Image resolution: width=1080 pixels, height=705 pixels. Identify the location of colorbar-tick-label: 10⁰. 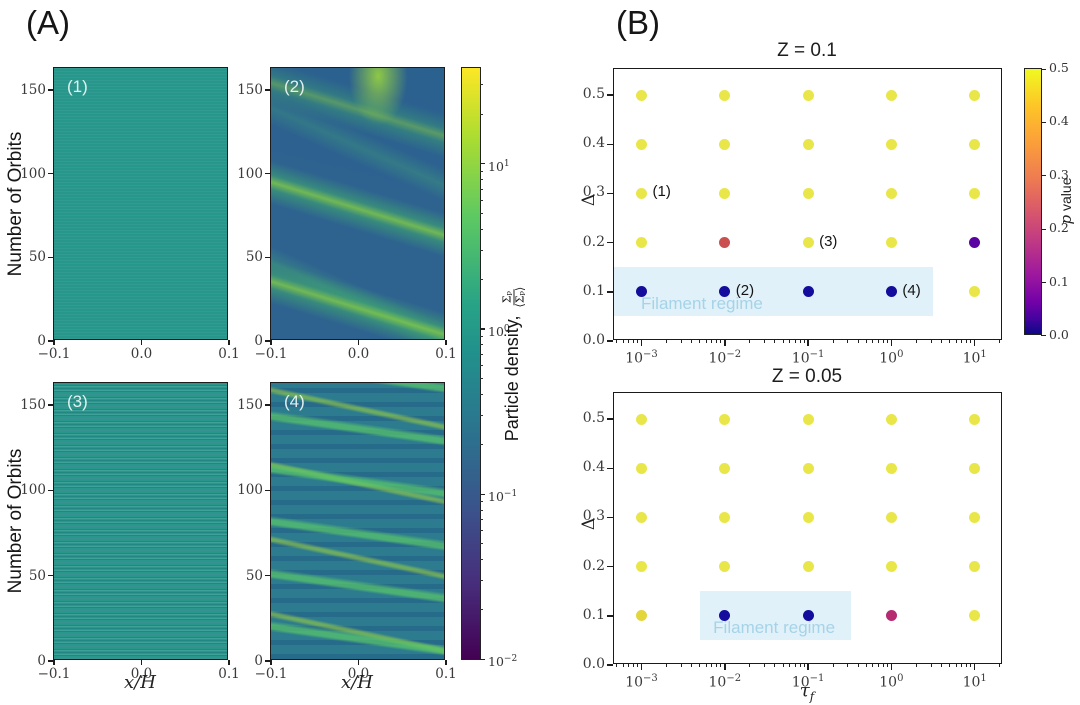
(499, 331).